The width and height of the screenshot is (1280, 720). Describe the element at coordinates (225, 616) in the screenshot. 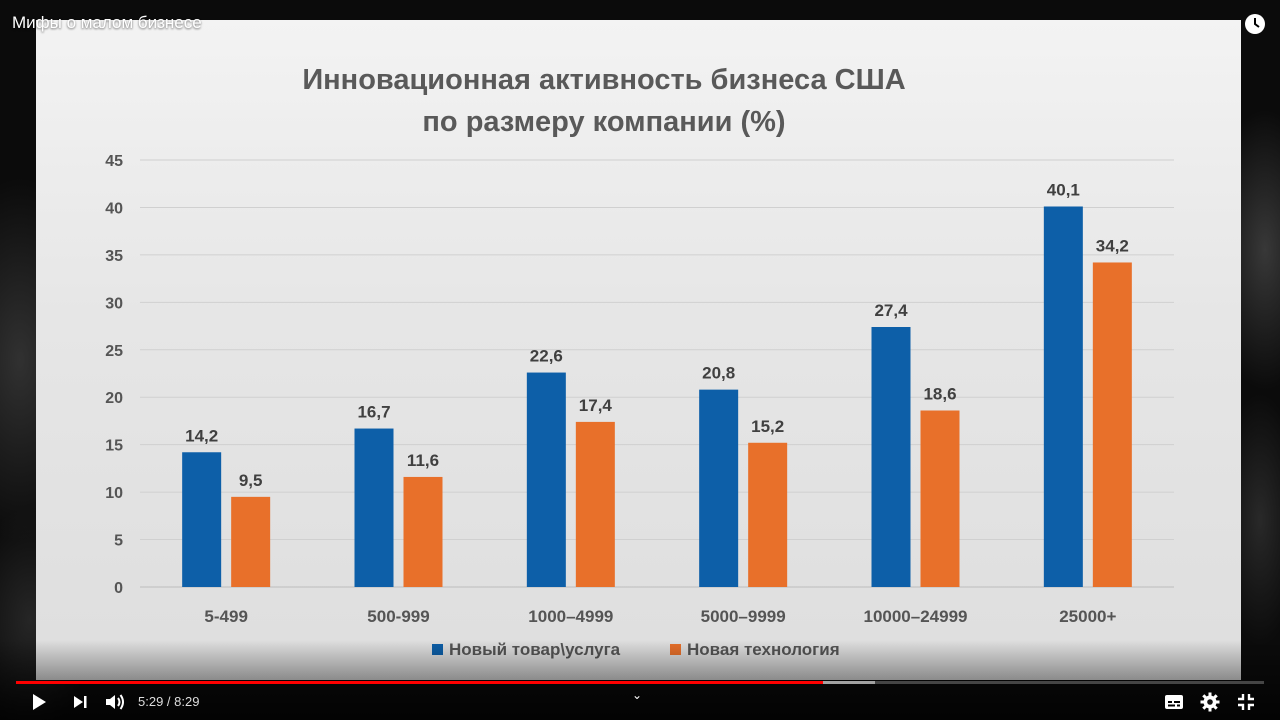

I see `x-tick-label: 5-499` at that location.